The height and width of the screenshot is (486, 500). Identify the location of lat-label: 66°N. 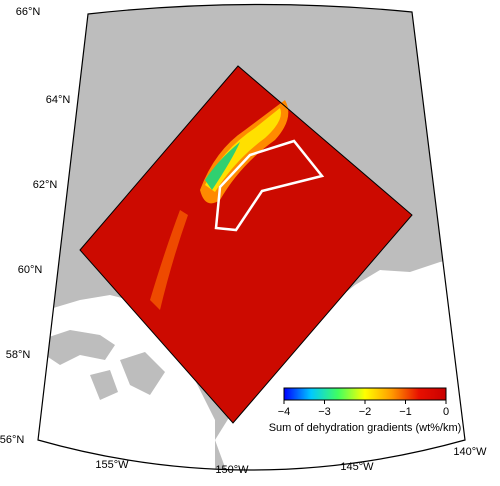
(28, 12).